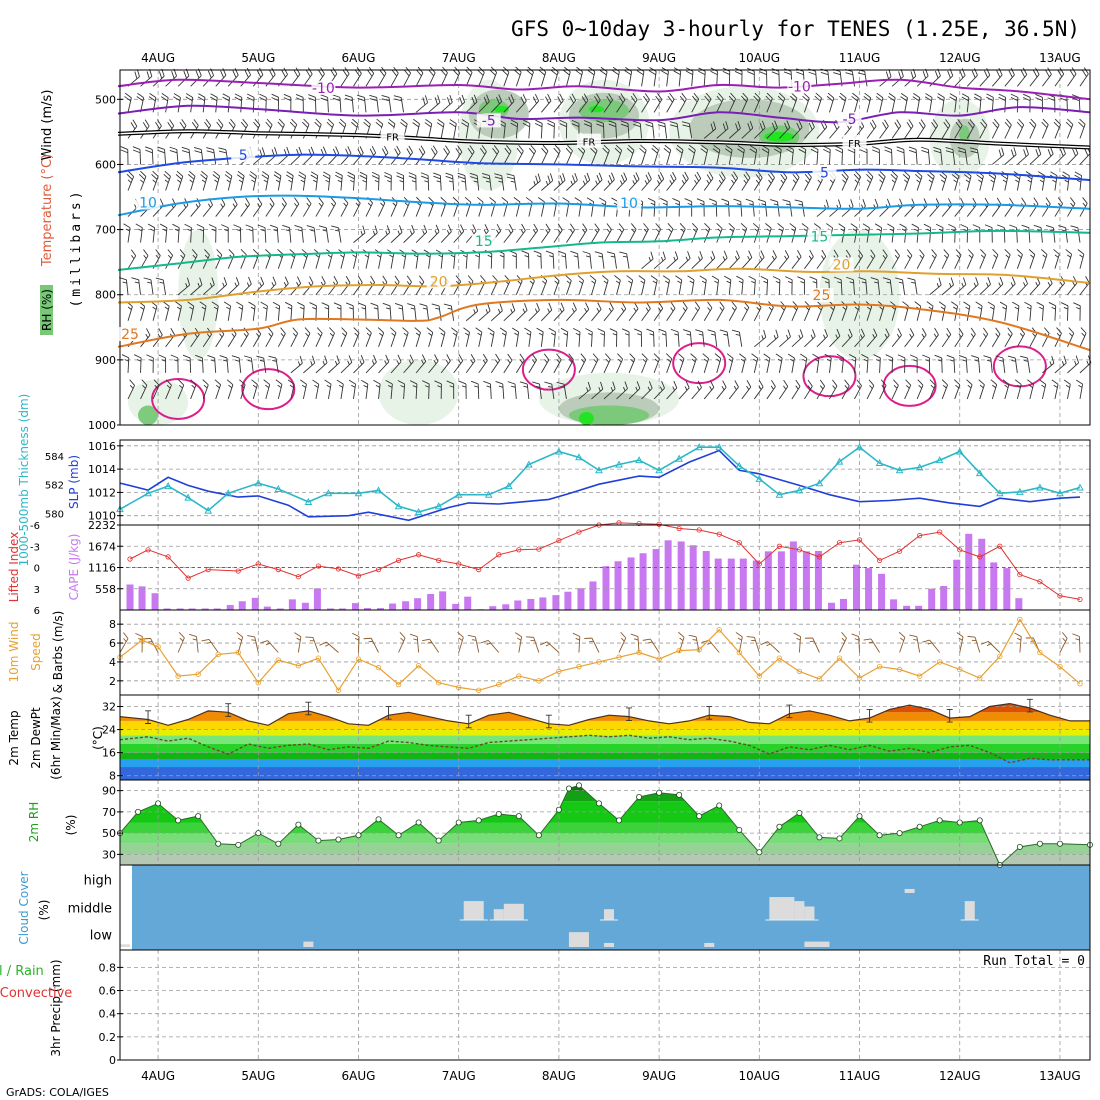 This screenshot has height=1100, width=1100. I want to click on upper-wind-barb-698-halffeather, so click(795, 308).